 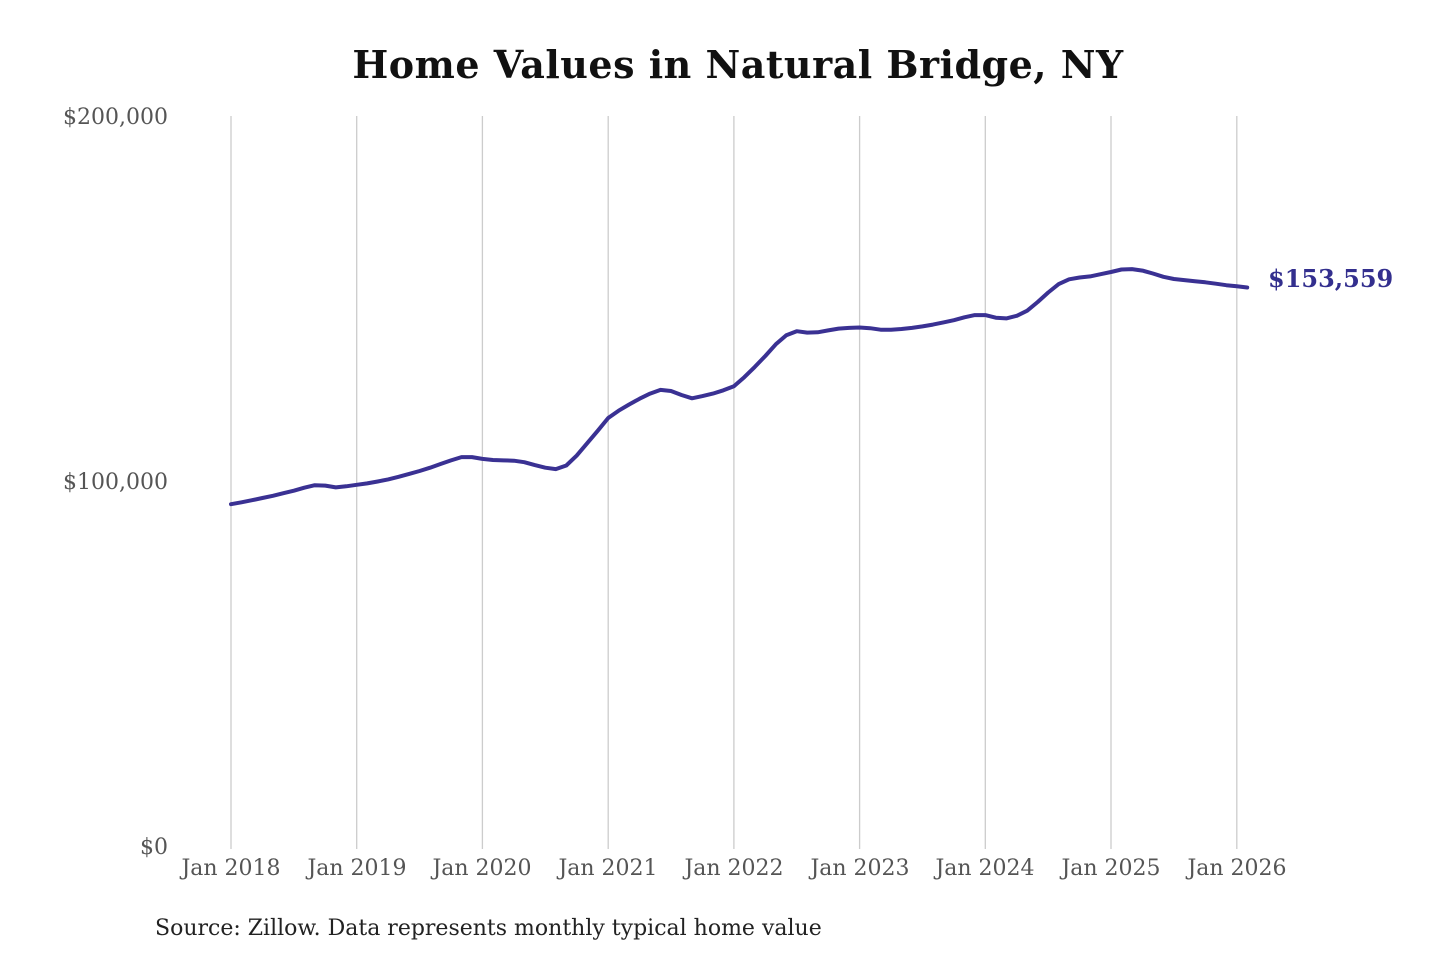 What do you see at coordinates (1331, 278) in the screenshot?
I see `latest-value-label: $153,559` at bounding box center [1331, 278].